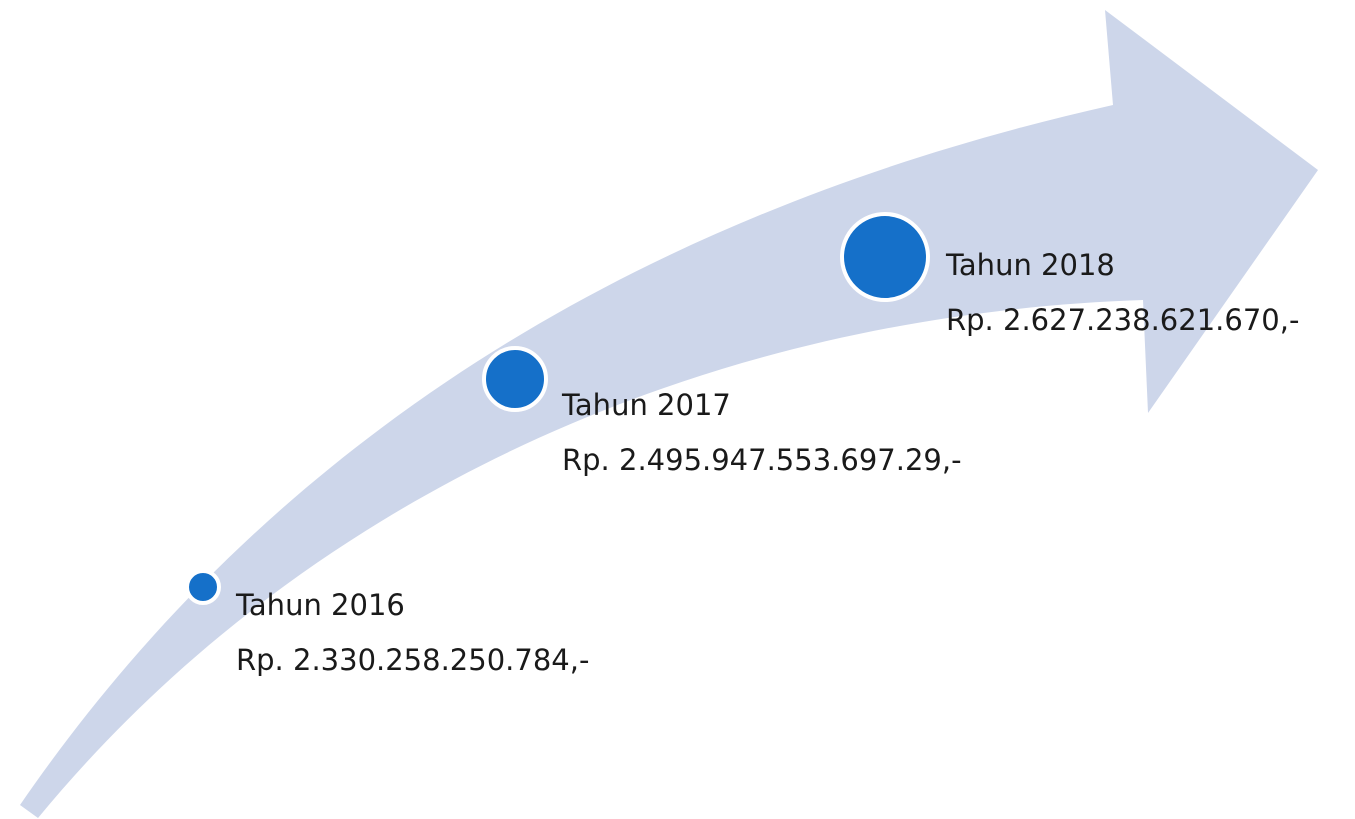 The height and width of the screenshot is (819, 1355). Describe the element at coordinates (1030, 265) in the screenshot. I see `milestone-label: Tahun 2018` at that location.